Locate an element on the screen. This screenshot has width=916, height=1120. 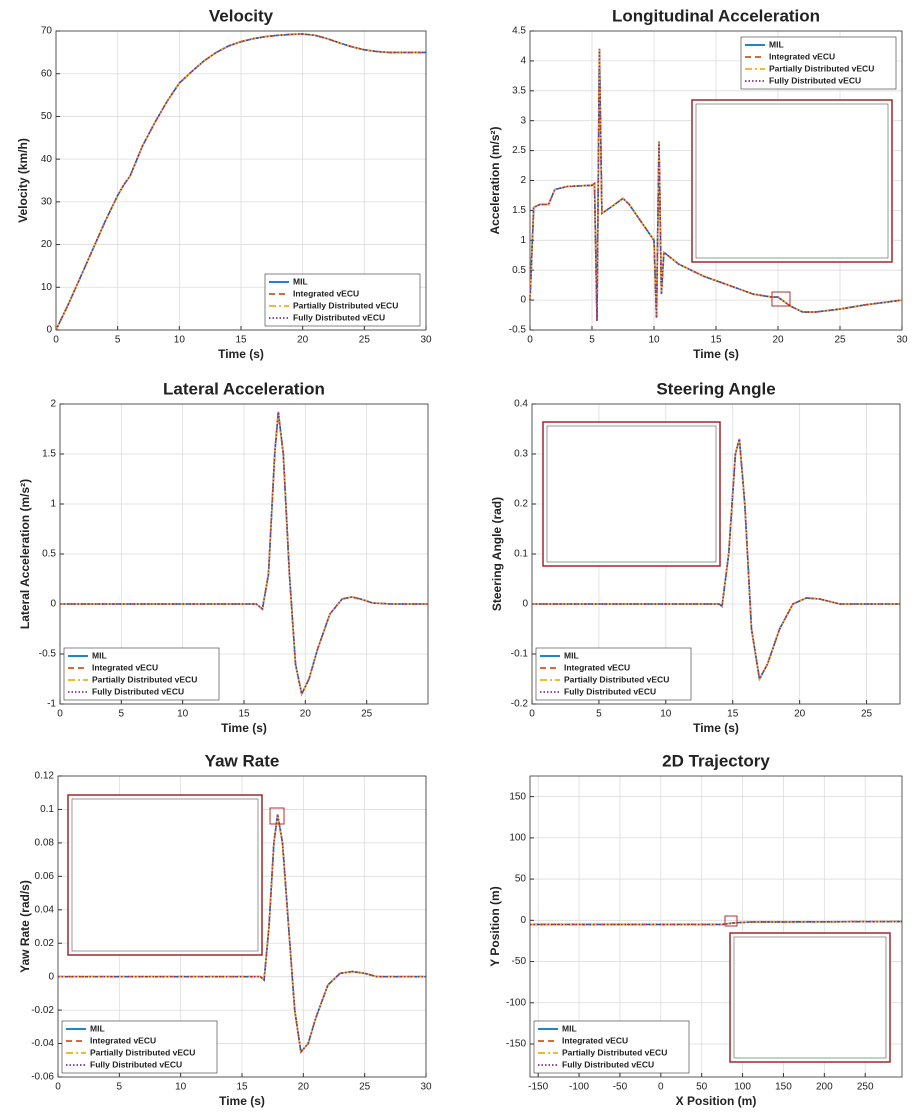
chart-title: Yaw Rate is located at coordinates (242, 760).